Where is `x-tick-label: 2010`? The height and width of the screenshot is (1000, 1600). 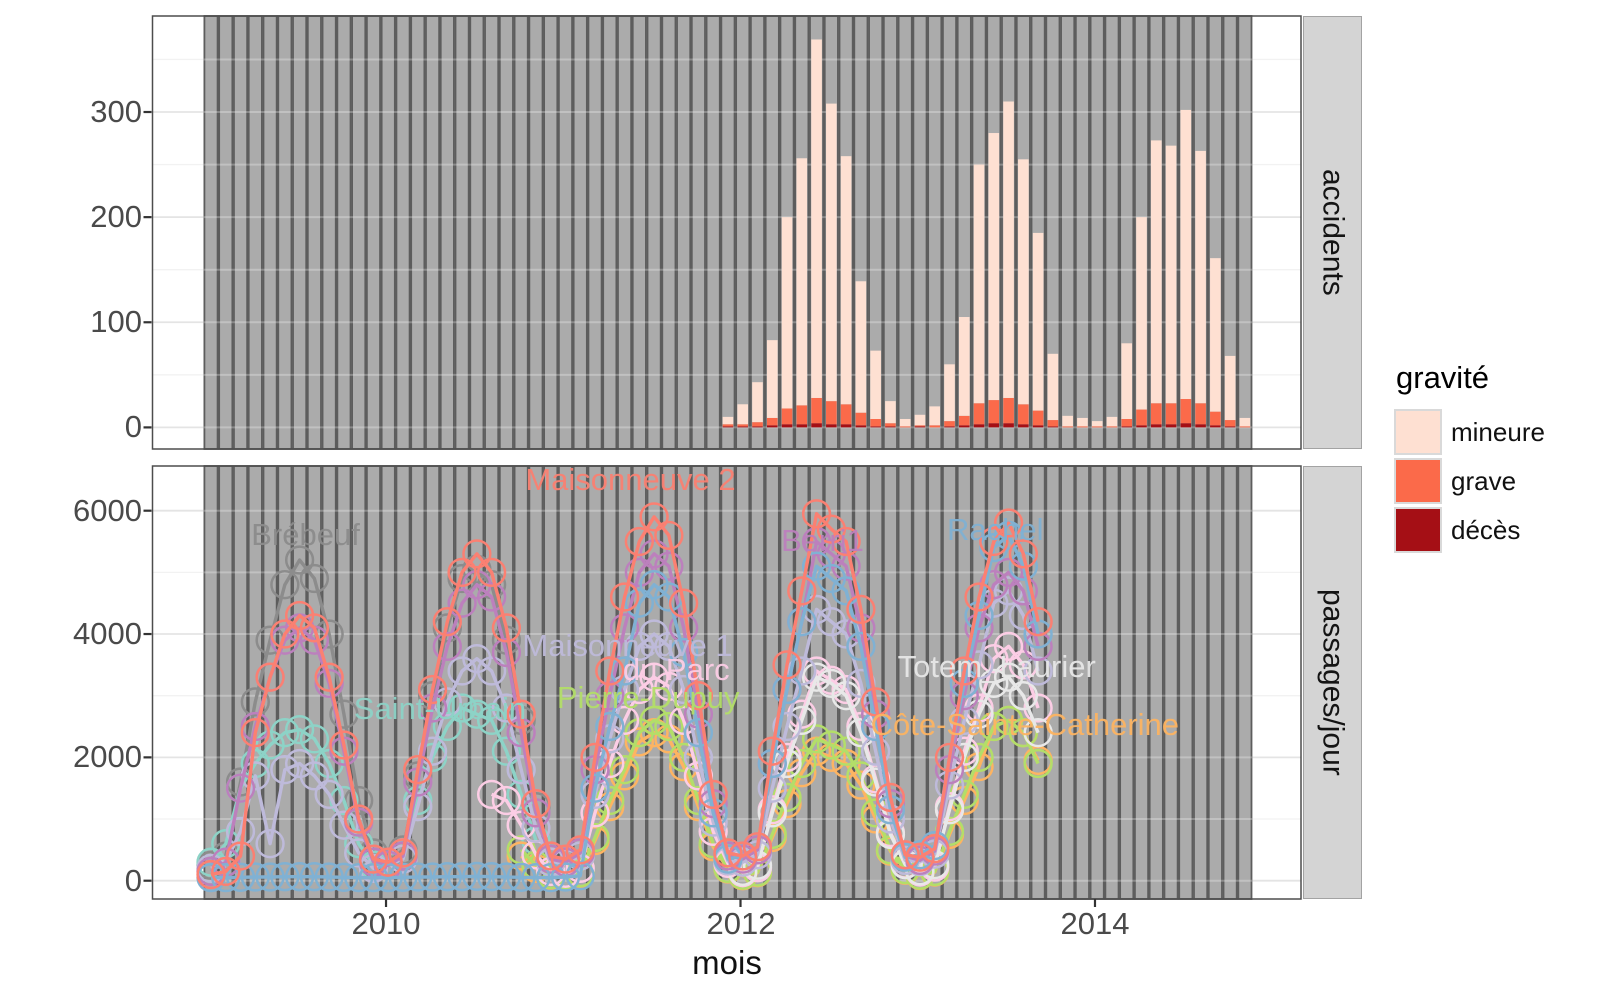 x-tick-label: 2010 is located at coordinates (386, 923).